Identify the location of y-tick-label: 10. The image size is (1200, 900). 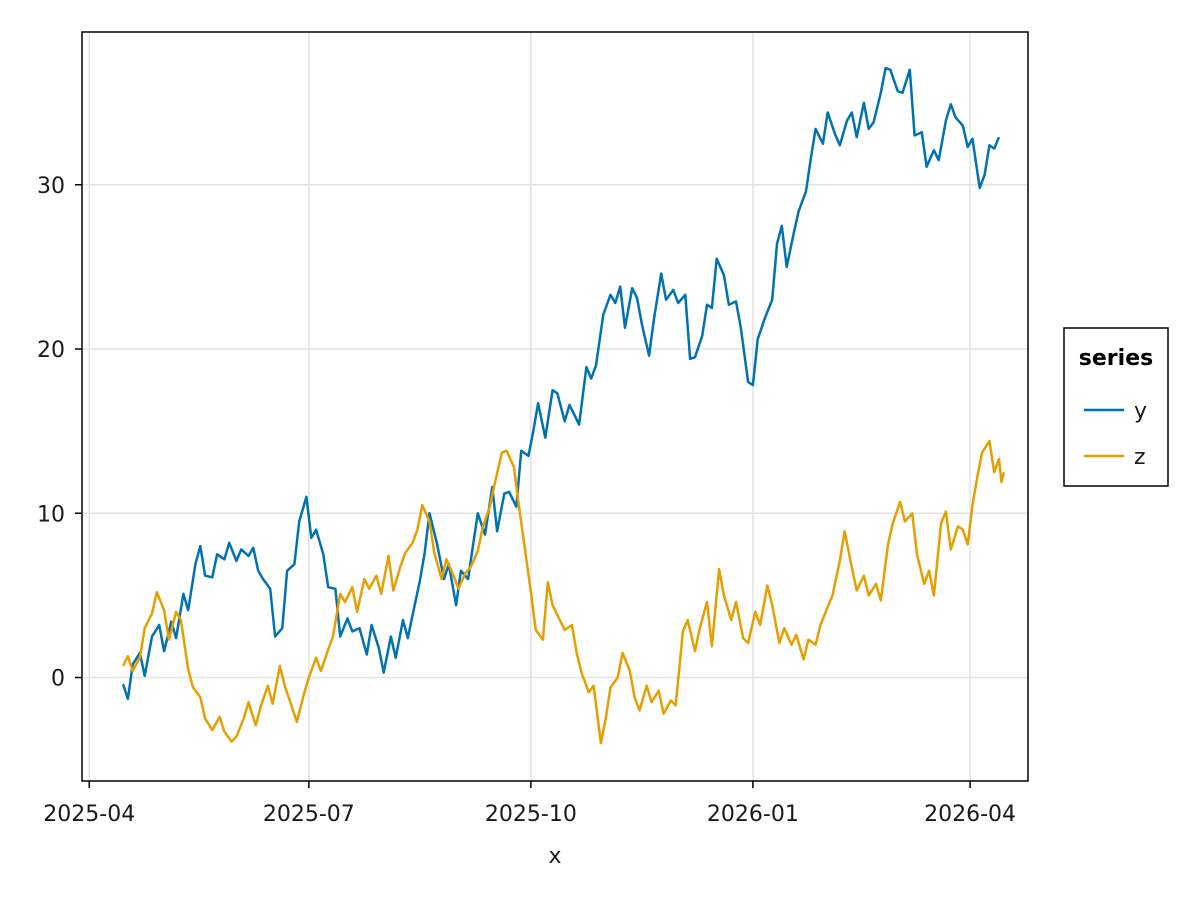
(51, 514).